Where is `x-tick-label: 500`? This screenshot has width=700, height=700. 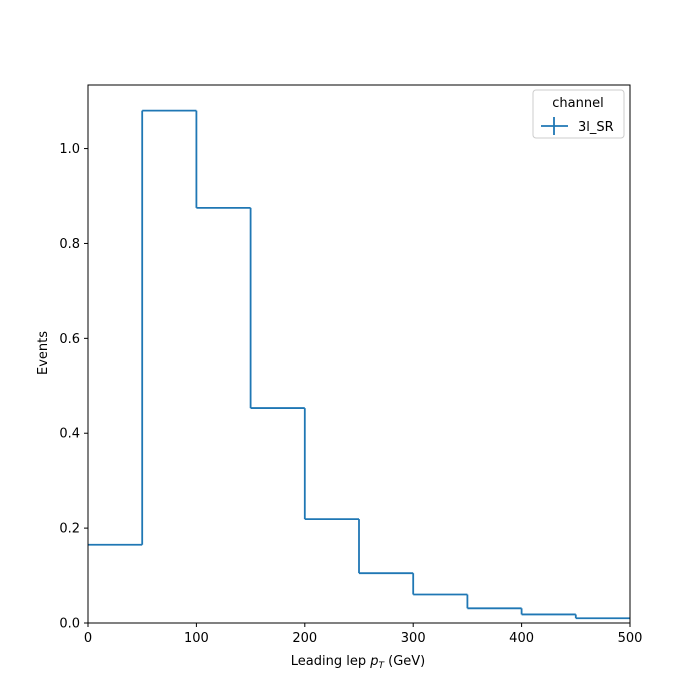
x-tick-label: 500 is located at coordinates (630, 638).